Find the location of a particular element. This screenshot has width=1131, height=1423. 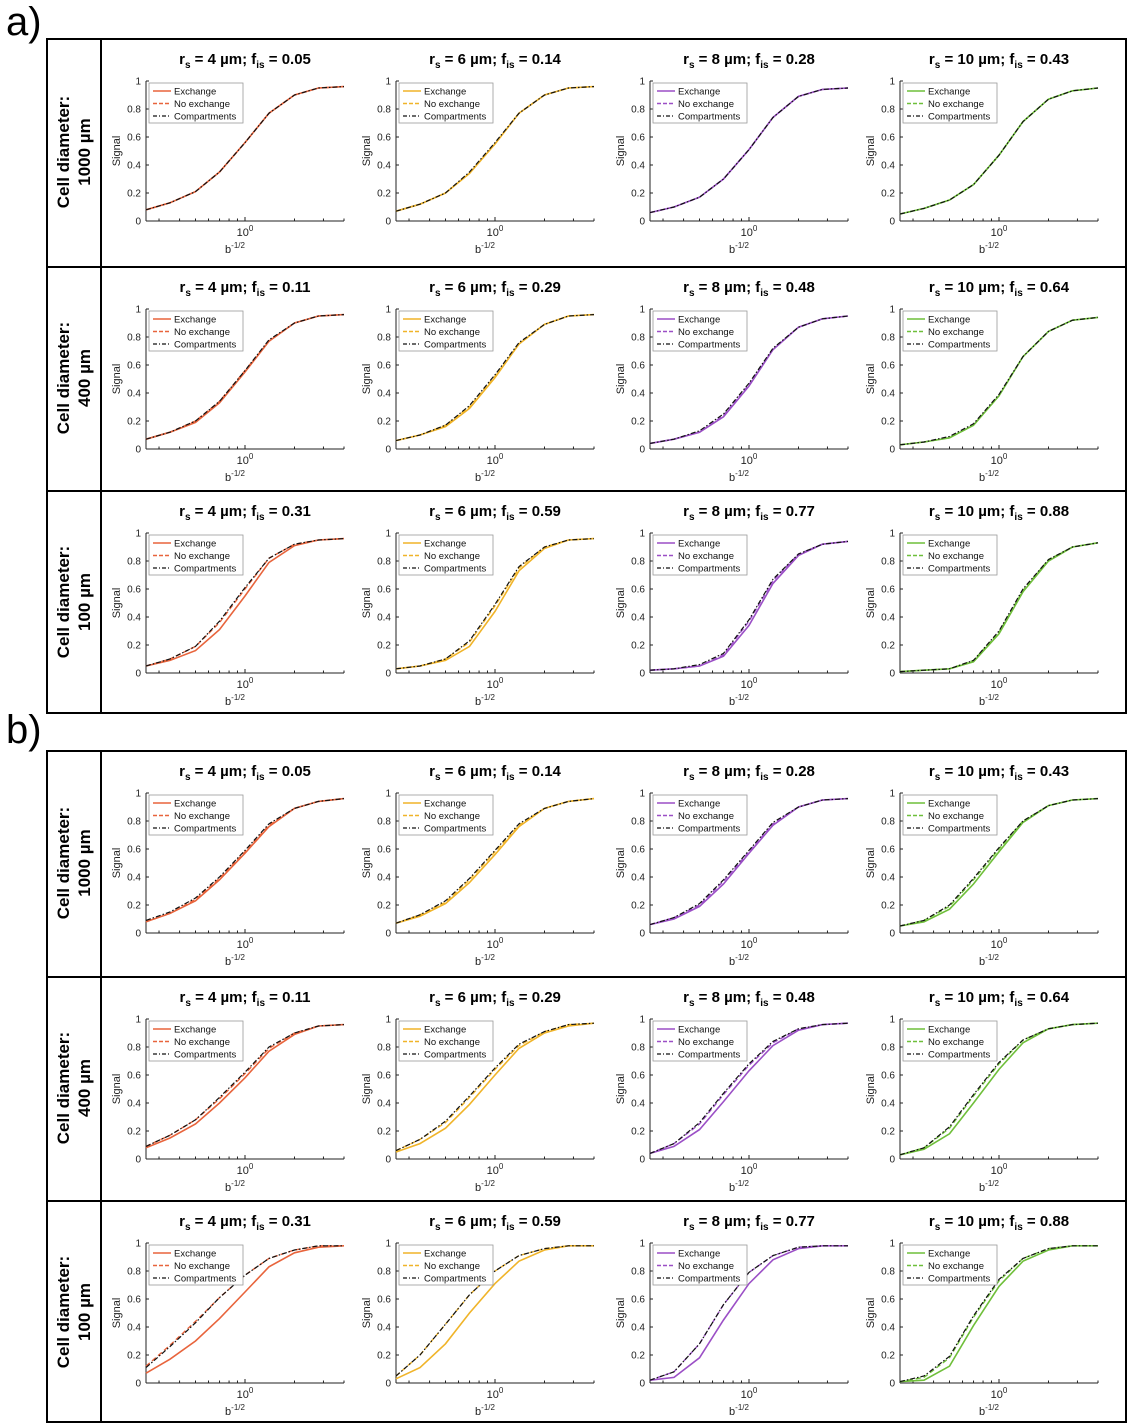

title-mid: = 4 µm; f is located at coordinates (224, 1221).